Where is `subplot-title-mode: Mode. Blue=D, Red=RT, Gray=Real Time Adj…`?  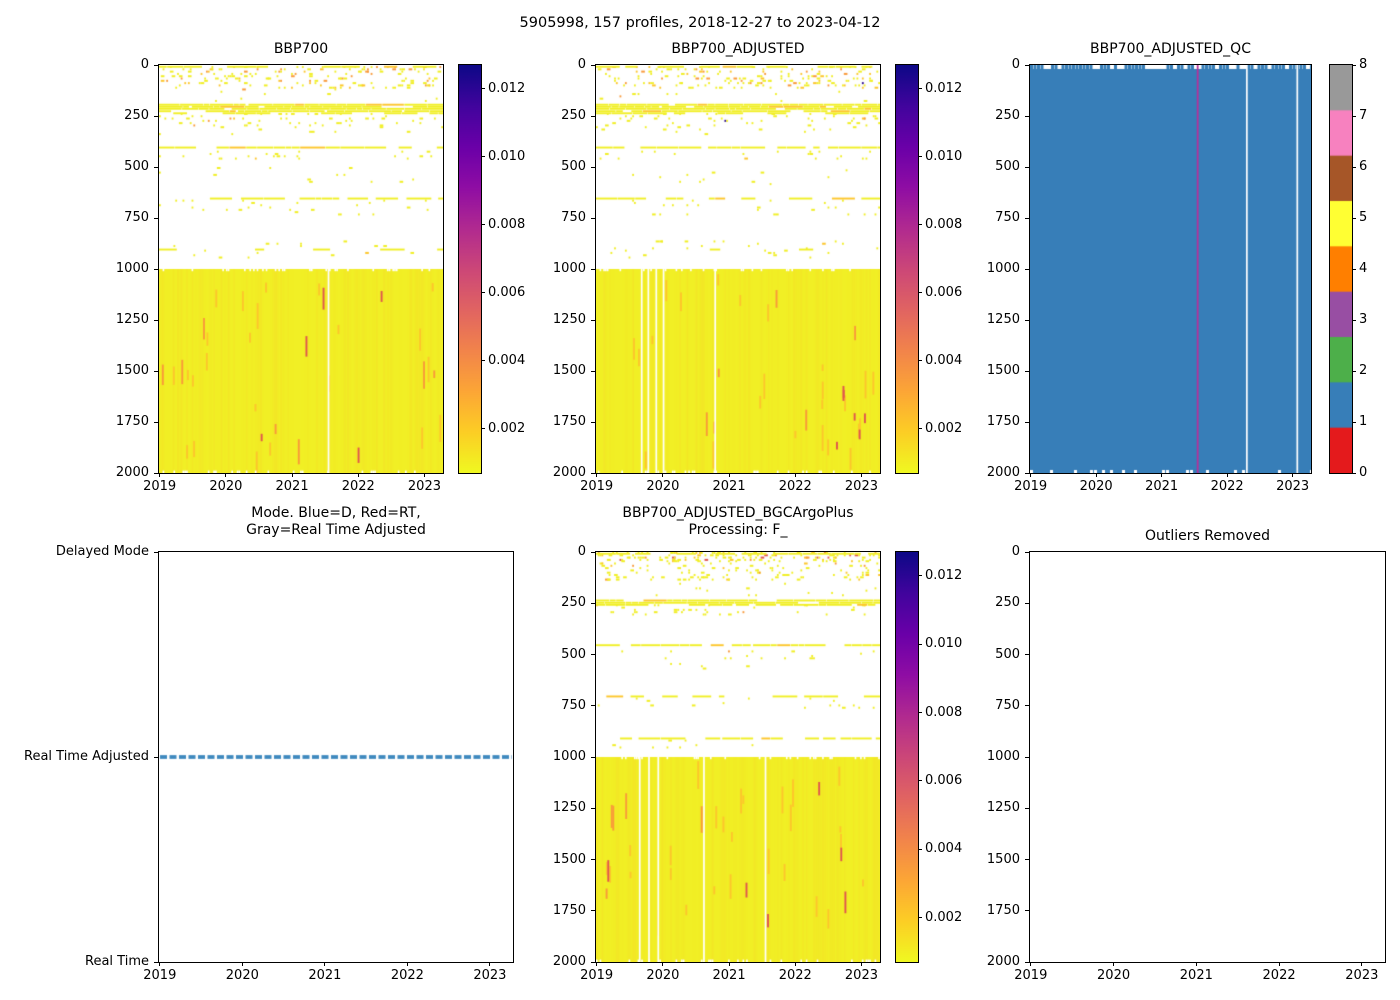
subplot-title-mode: Mode. Blue=D, Red=RT, Gray=Real Time Adj… is located at coordinates (336, 522).